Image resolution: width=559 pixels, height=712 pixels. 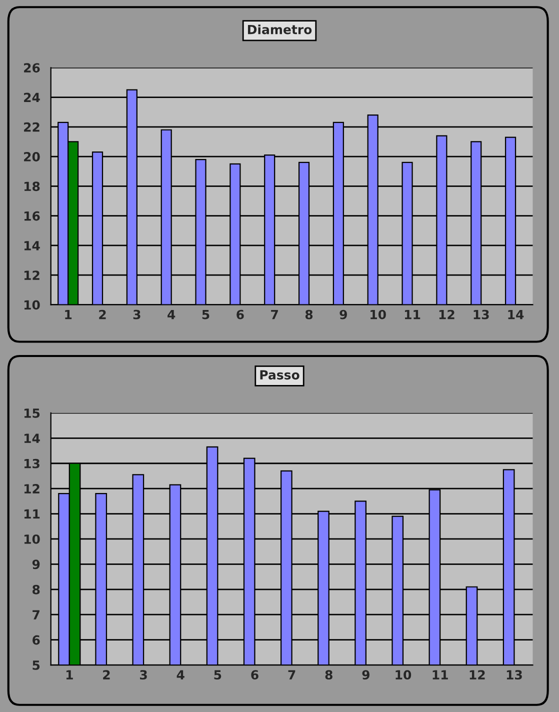 What do you see at coordinates (280, 375) in the screenshot?
I see `chart-title: Passo` at bounding box center [280, 375].